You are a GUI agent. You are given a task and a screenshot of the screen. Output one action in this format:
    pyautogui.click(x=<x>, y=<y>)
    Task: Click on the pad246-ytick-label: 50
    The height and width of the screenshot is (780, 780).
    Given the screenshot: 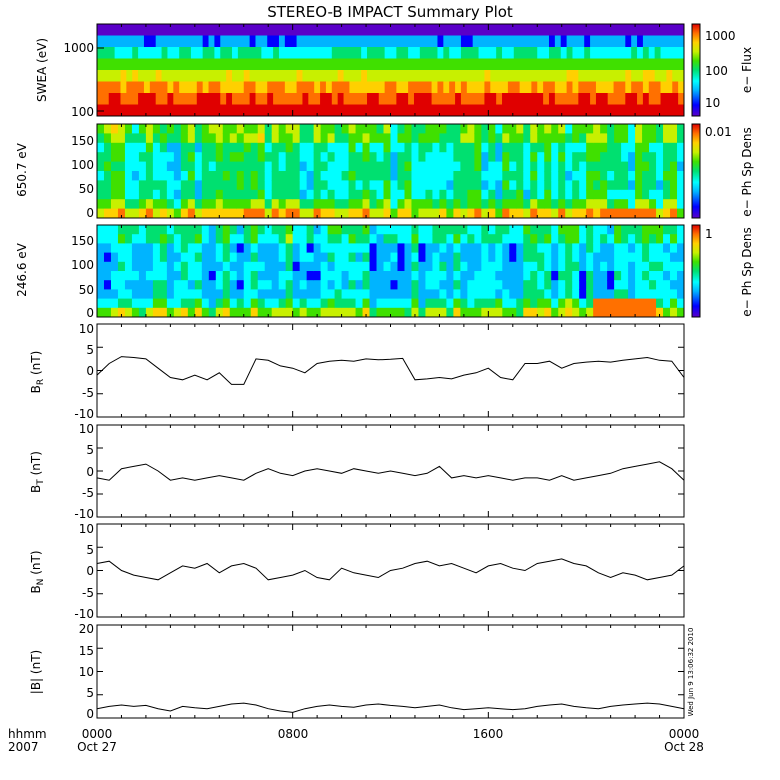 What is the action you would take?
    pyautogui.click(x=86, y=290)
    